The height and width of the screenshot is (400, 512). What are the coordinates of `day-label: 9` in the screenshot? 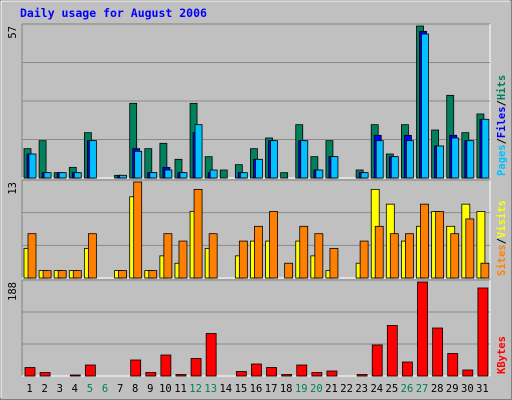 It's located at (150, 389).